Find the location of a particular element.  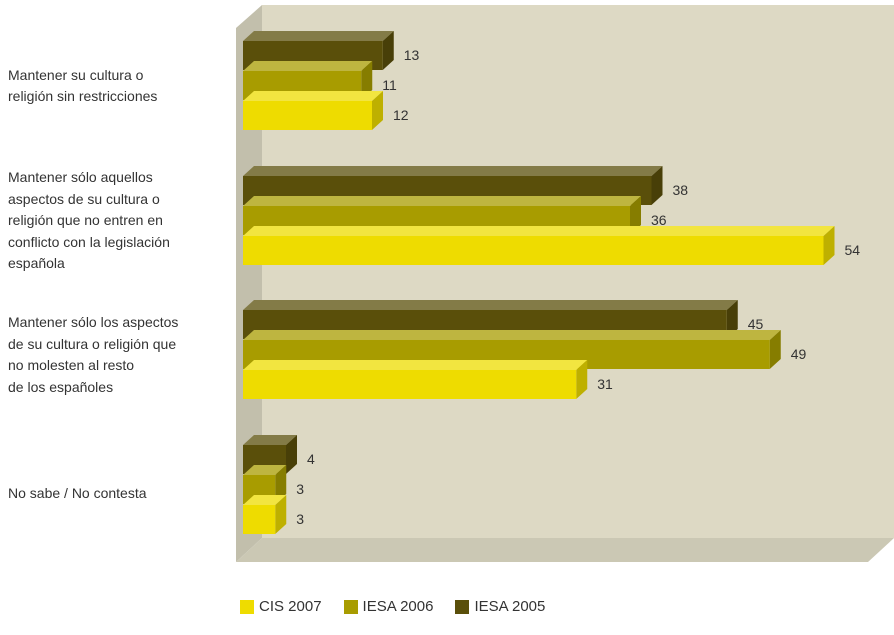

legend-item-iesa-2006: IESA 2006 is located at coordinates (388, 606).